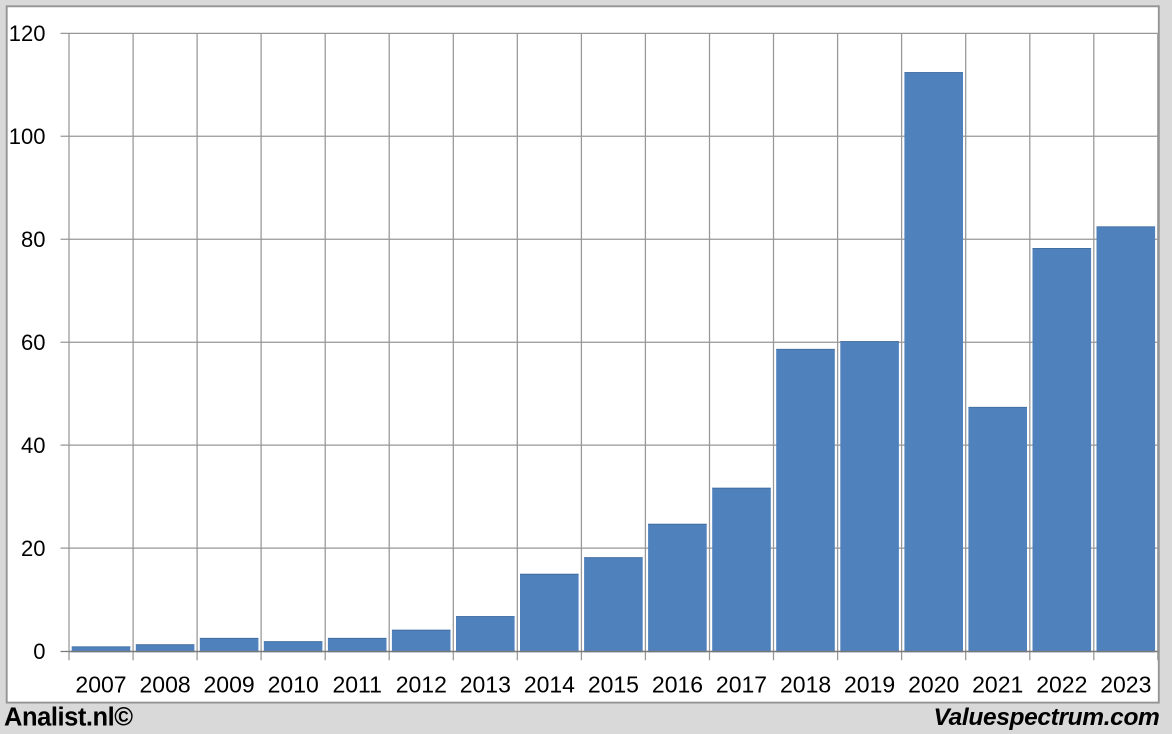  What do you see at coordinates (356, 685) in the screenshot?
I see `svg-text: 2011` at bounding box center [356, 685].